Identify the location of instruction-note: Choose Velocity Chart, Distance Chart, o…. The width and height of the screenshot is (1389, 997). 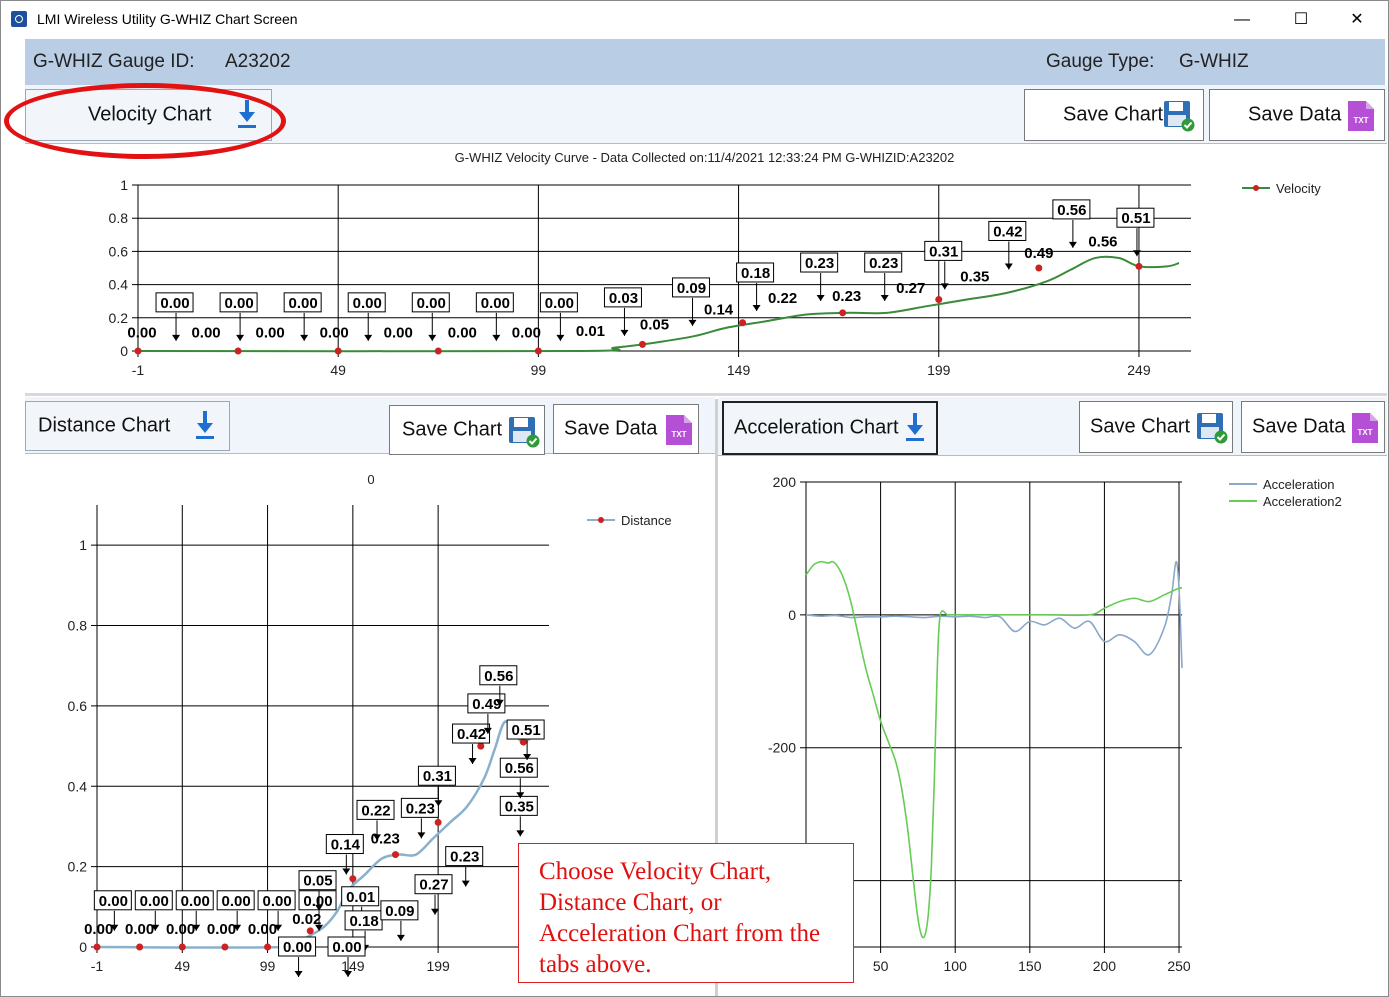
(686, 913).